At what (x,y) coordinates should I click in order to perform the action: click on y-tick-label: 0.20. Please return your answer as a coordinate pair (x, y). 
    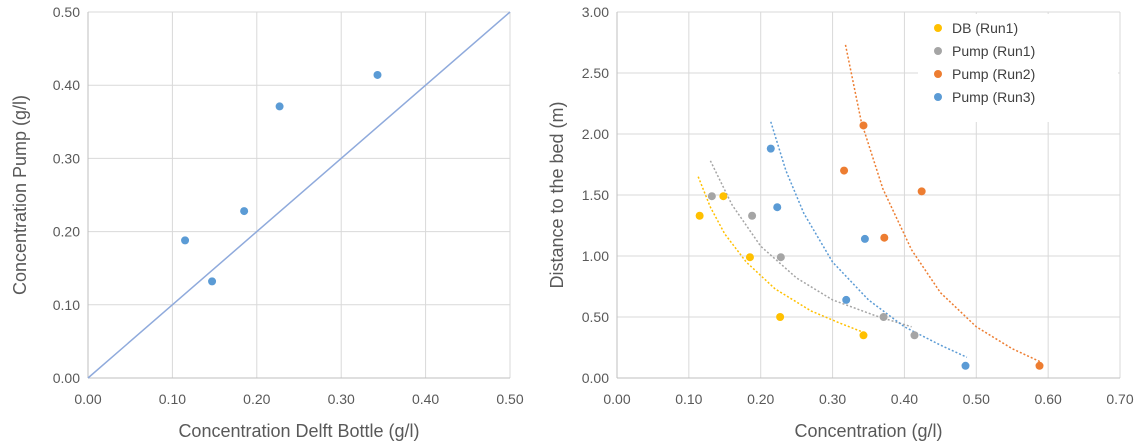
    Looking at the image, I should click on (66, 232).